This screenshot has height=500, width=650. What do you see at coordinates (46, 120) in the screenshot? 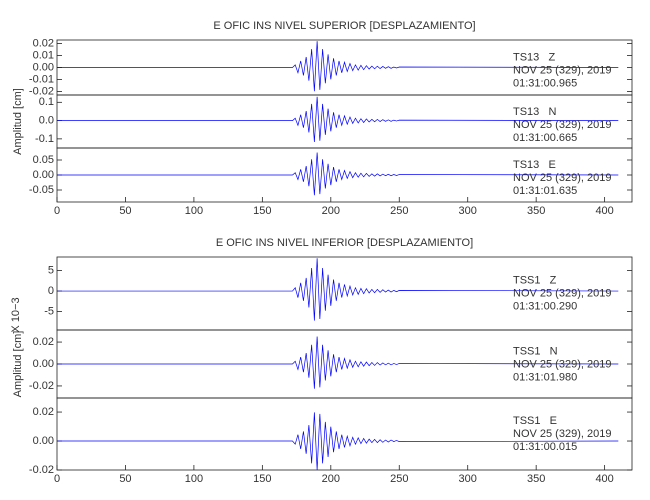
I see `y-tick-label: 0.0` at bounding box center [46, 120].